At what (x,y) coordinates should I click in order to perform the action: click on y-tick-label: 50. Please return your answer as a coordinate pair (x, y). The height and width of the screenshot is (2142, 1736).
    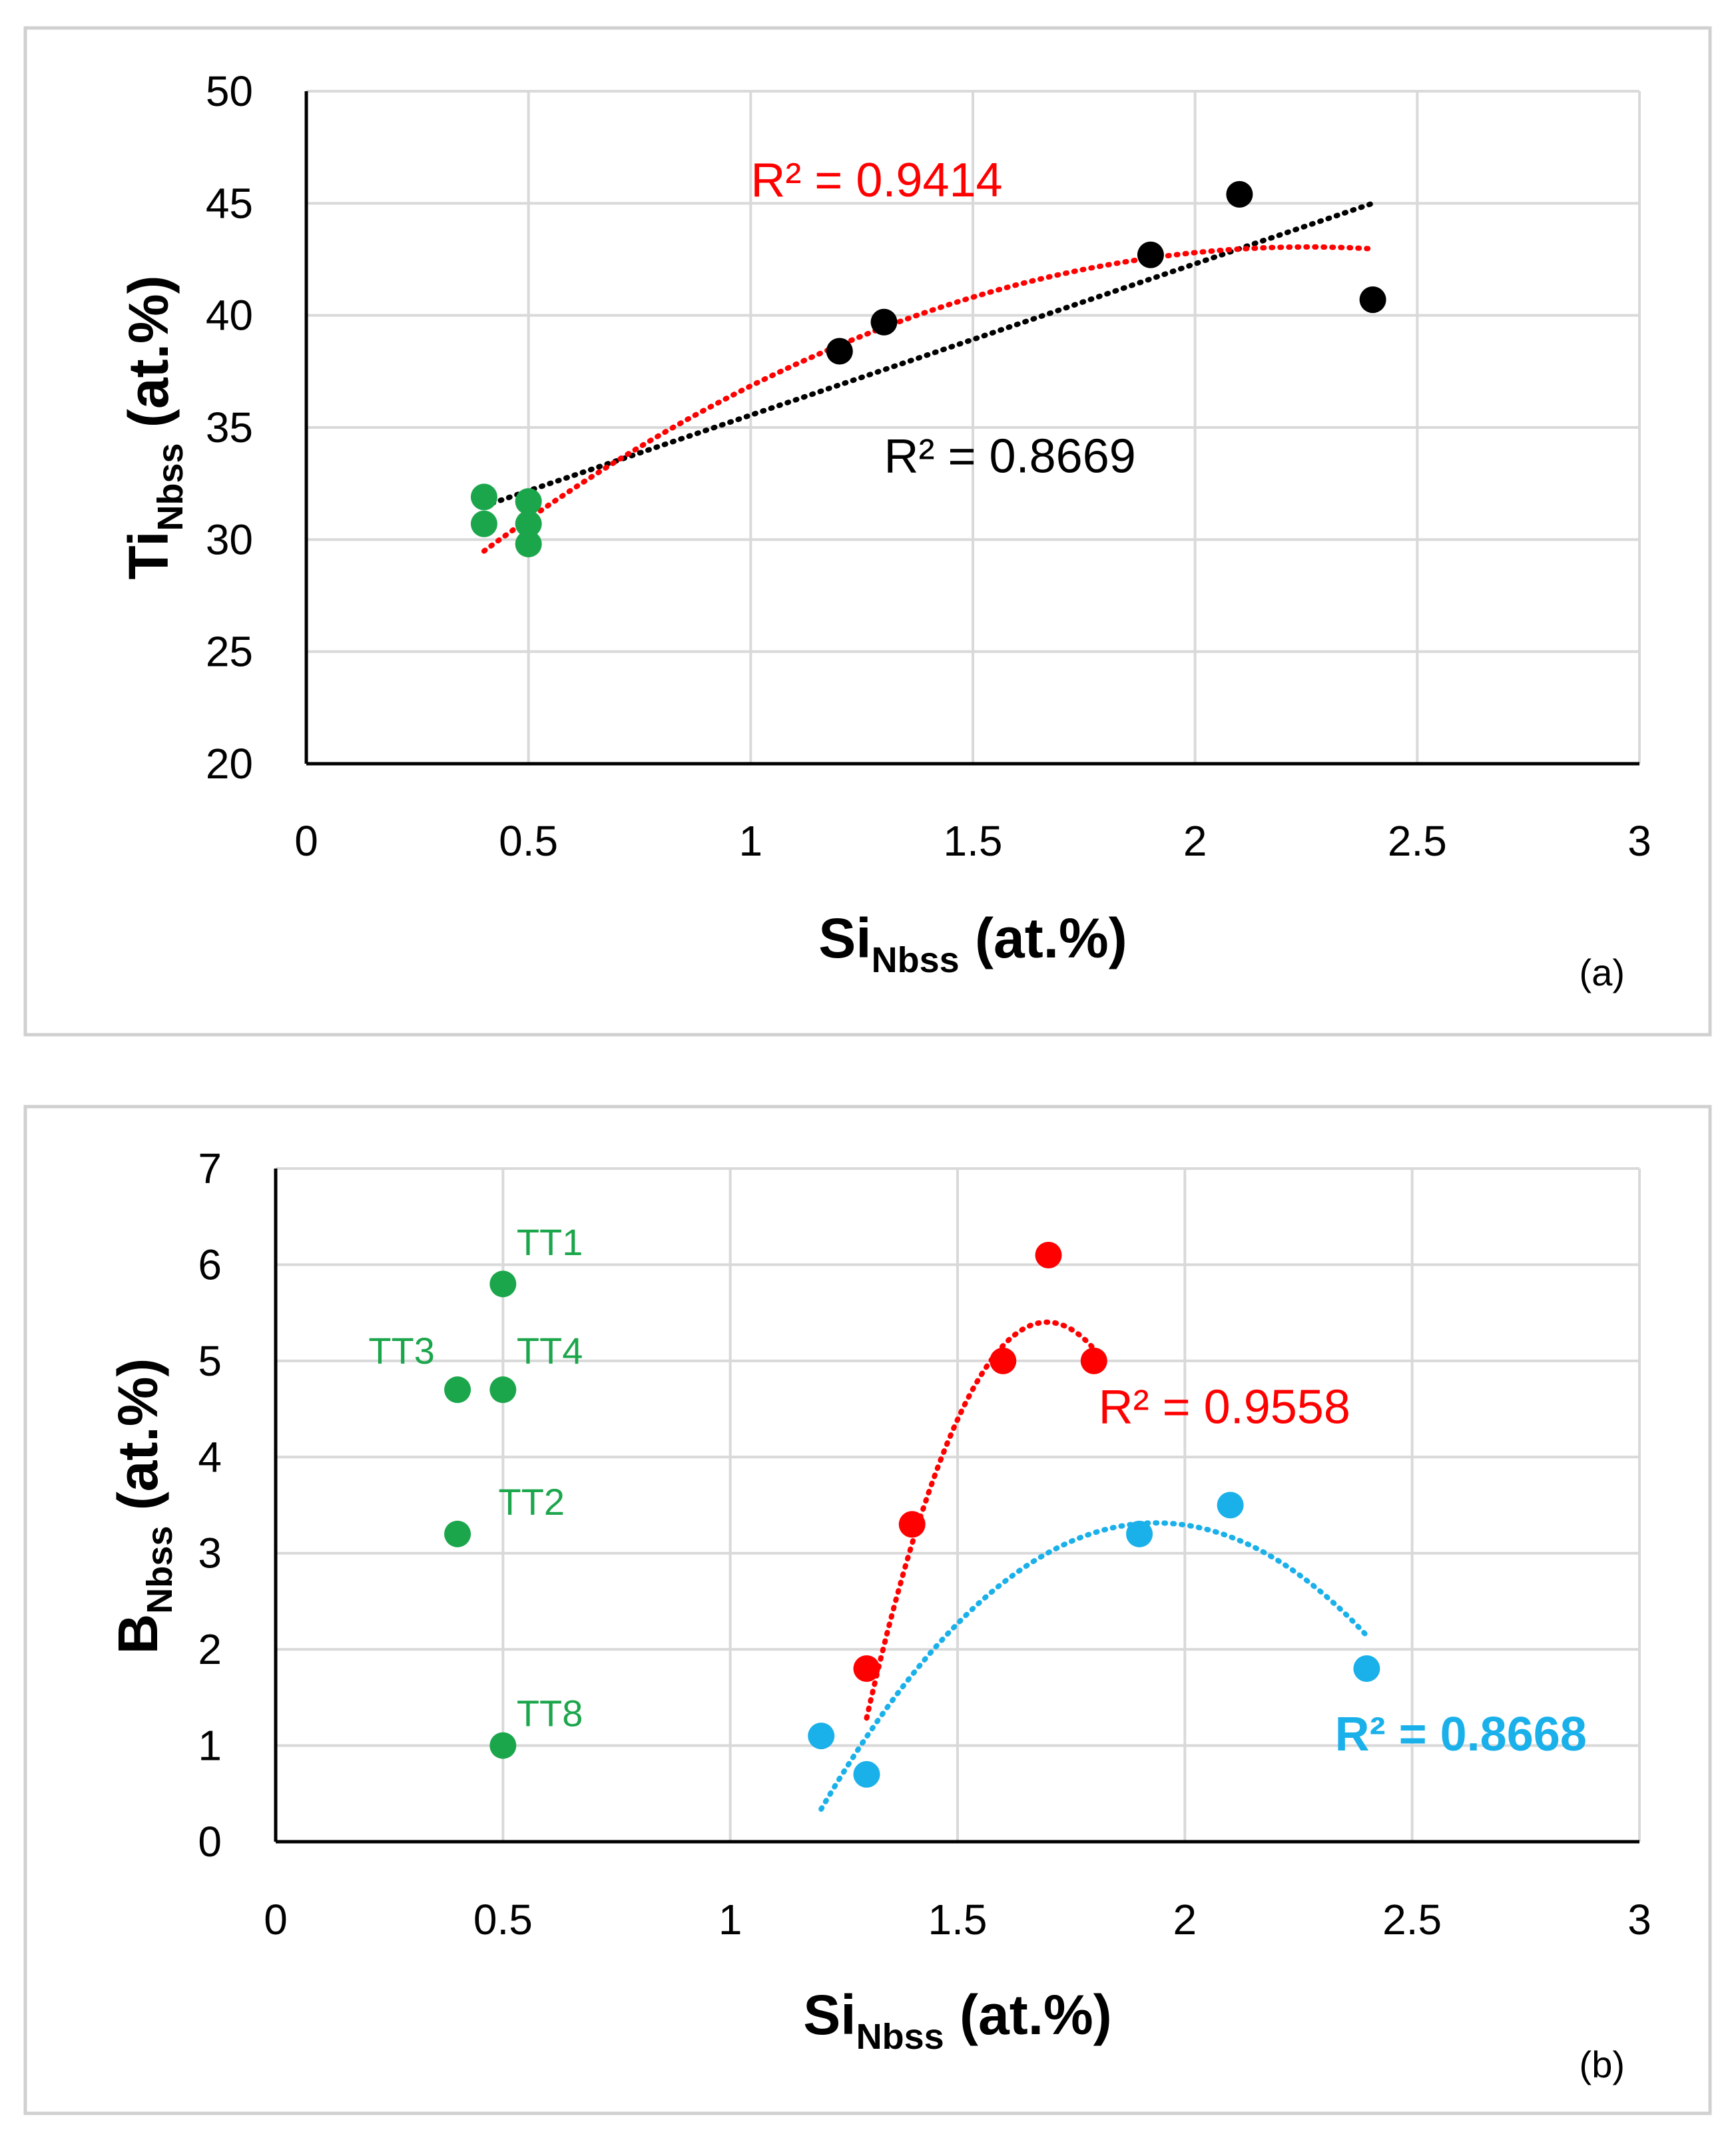
    Looking at the image, I should click on (229, 91).